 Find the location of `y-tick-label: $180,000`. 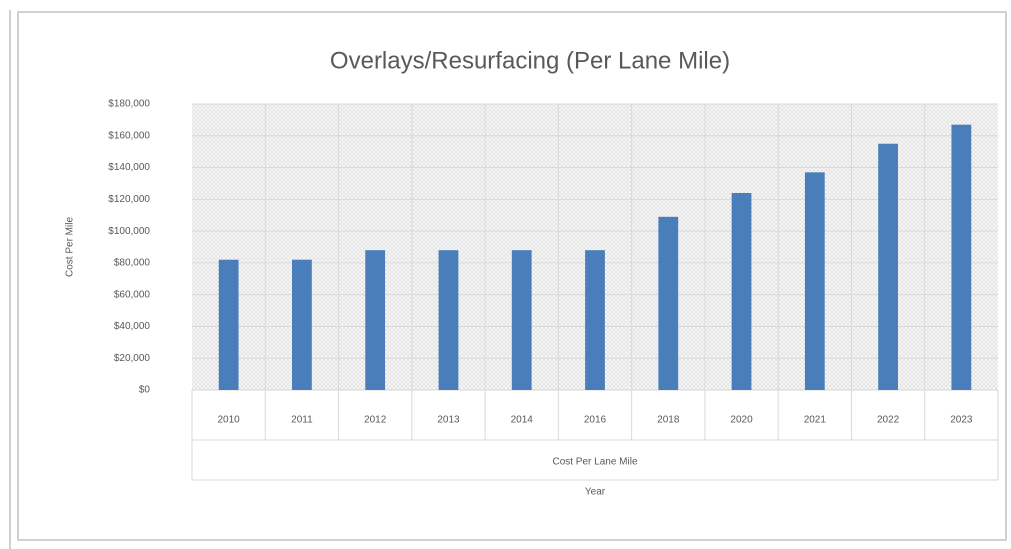

y-tick-label: $180,000 is located at coordinates (129, 104).